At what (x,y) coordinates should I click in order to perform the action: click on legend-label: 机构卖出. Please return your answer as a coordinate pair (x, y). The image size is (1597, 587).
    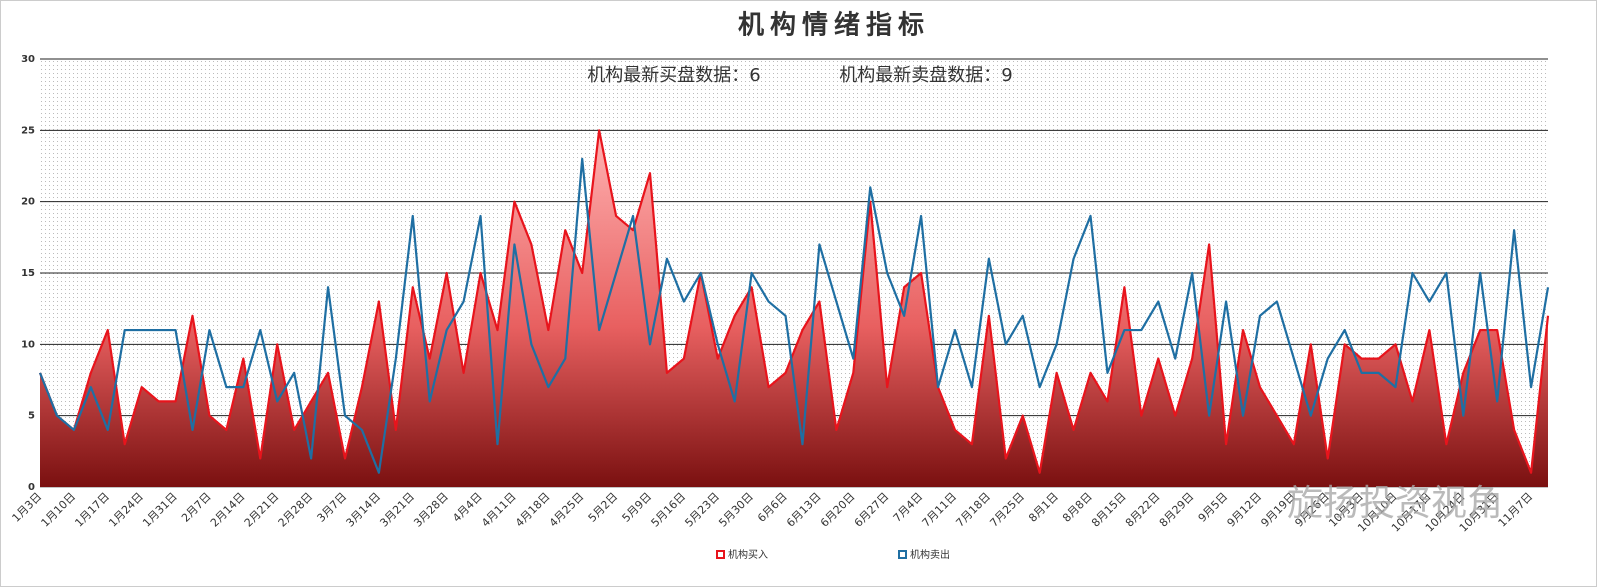
    Looking at the image, I should click on (930, 554).